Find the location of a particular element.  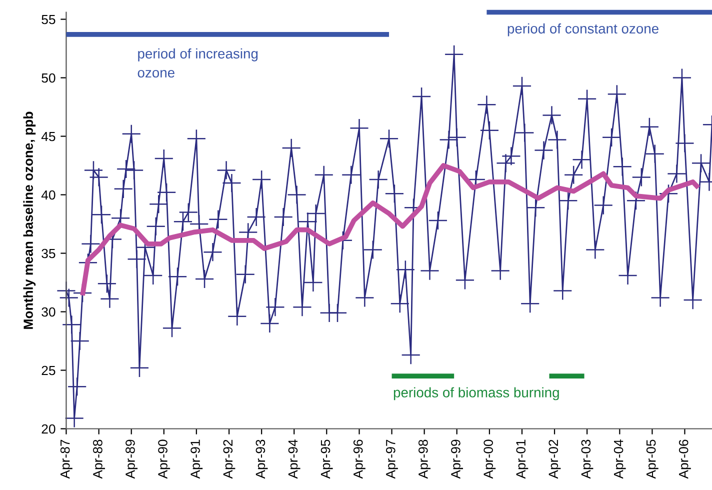

y-tick-label: 45 is located at coordinates (48, 137).